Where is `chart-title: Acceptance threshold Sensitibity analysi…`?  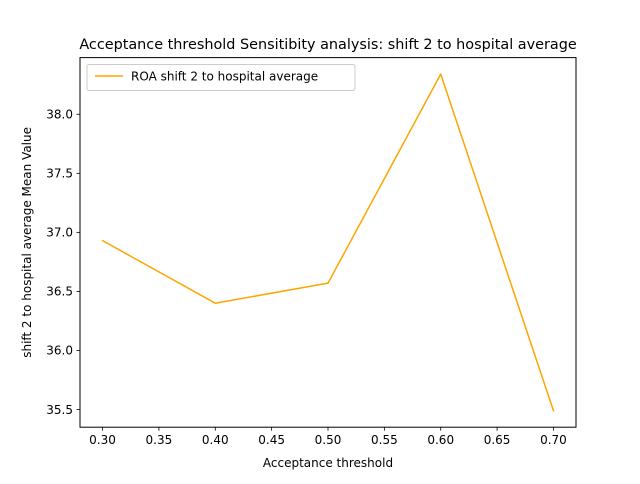
chart-title: Acceptance threshold Sensitibity analysi… is located at coordinates (328, 45).